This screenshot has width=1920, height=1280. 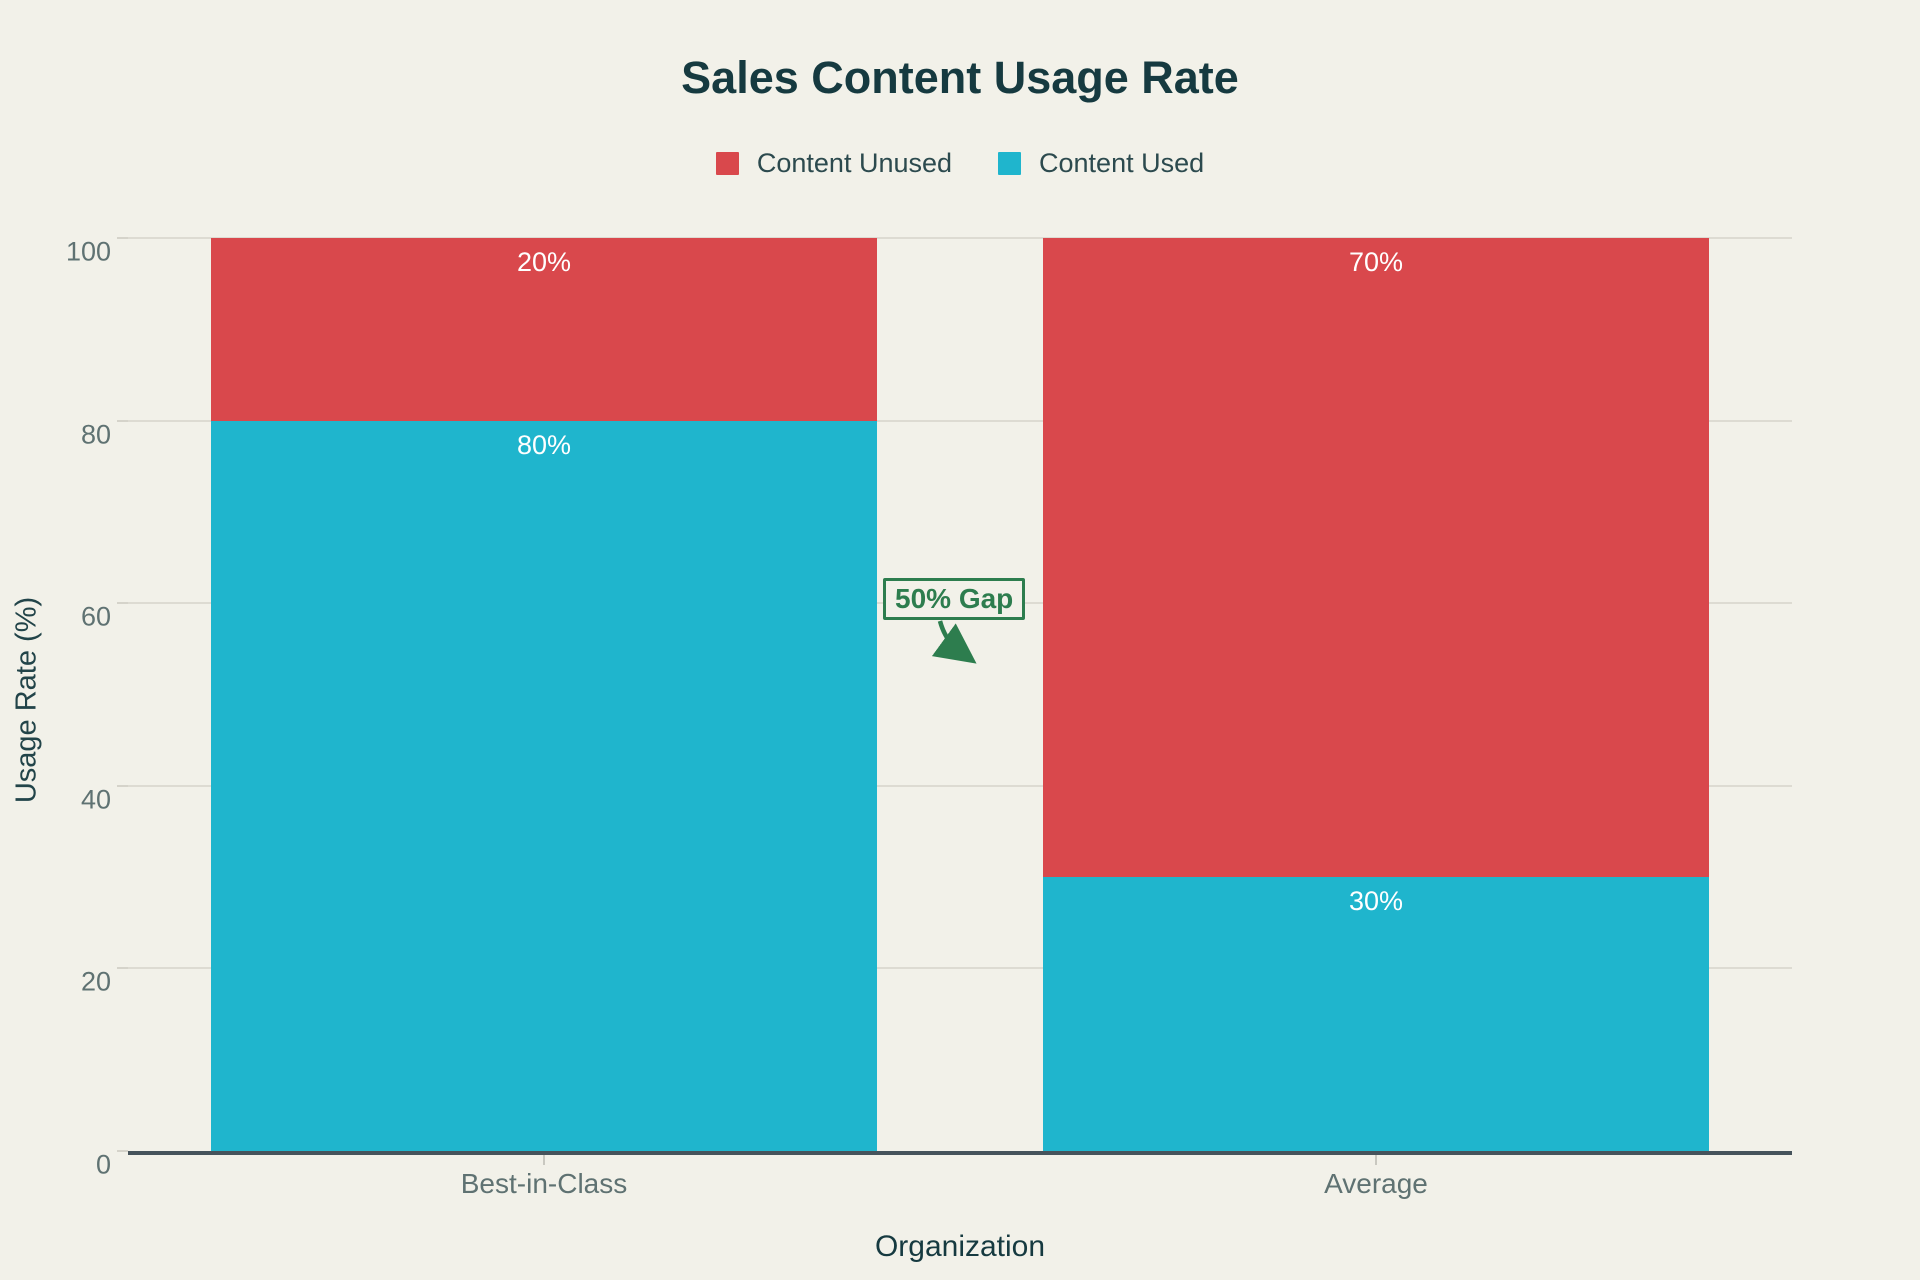 I want to click on legend: Content Unused Content Used, so click(x=960, y=163).